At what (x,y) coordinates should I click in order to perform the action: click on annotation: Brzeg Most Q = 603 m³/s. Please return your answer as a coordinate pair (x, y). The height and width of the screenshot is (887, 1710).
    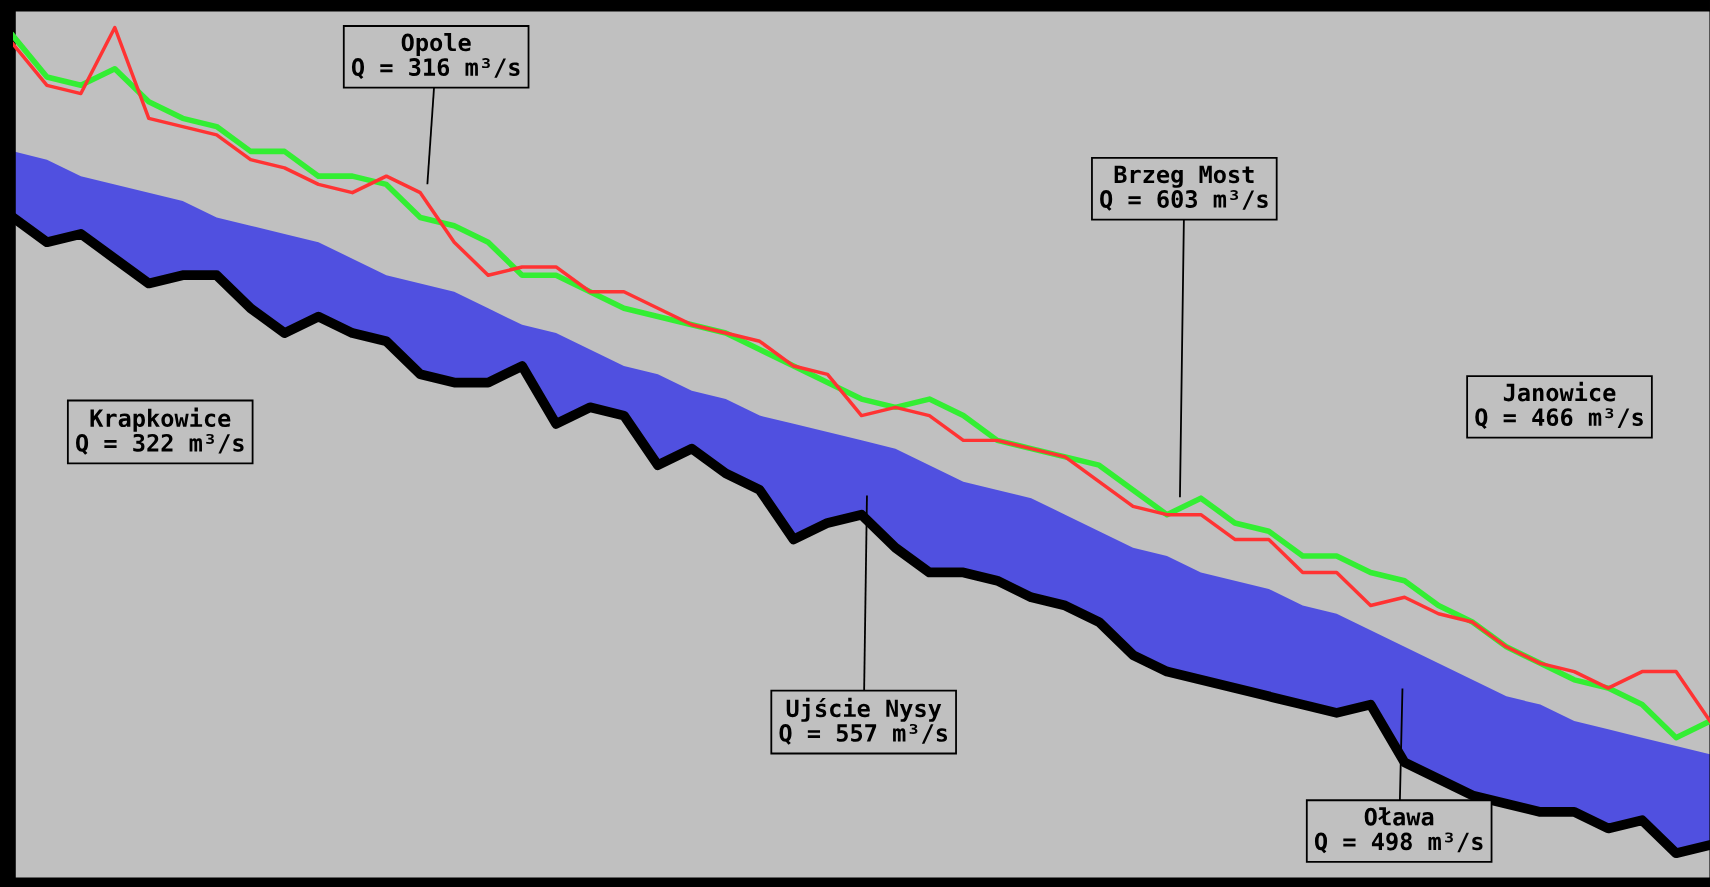
    Looking at the image, I should click on (1184, 188).